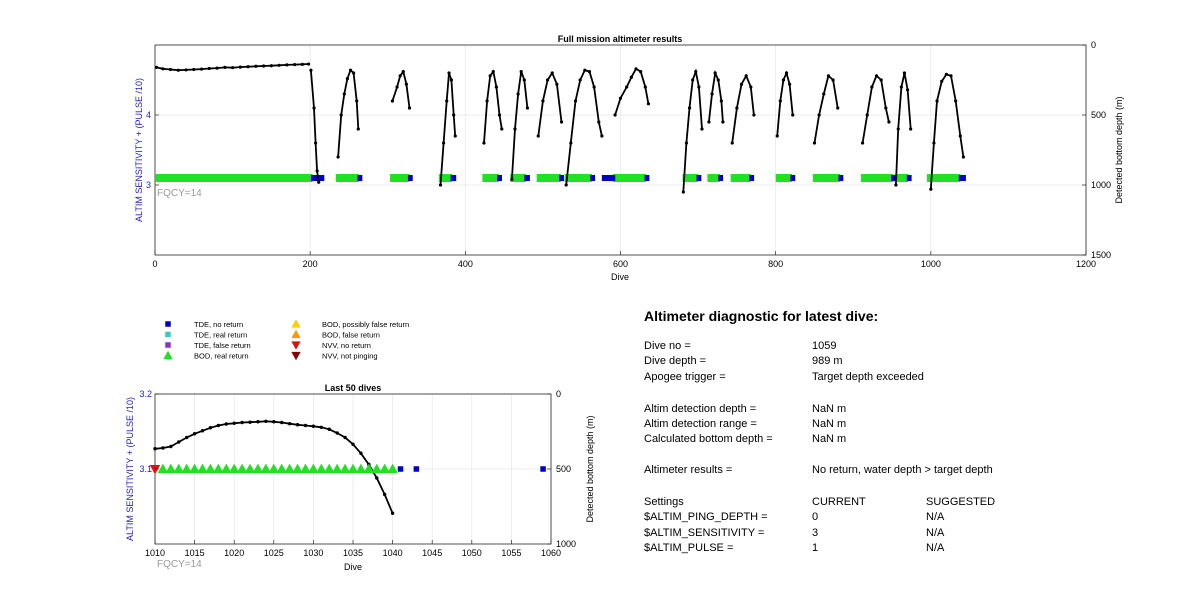 The image size is (1200, 611). Describe the element at coordinates (130, 469) in the screenshot. I see `chart2-y-axis-label: ALTIM SENSITIVITY + (PULSE /10)` at that location.